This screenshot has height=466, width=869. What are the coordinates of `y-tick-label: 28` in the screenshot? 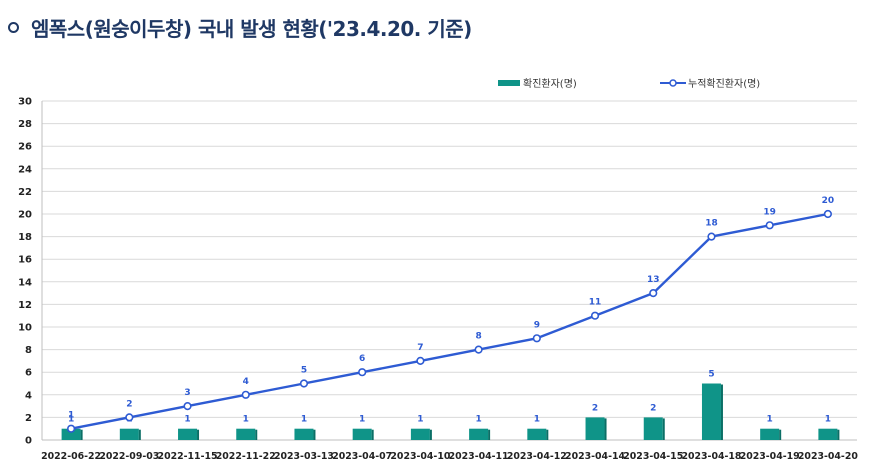 It's located at (25, 124).